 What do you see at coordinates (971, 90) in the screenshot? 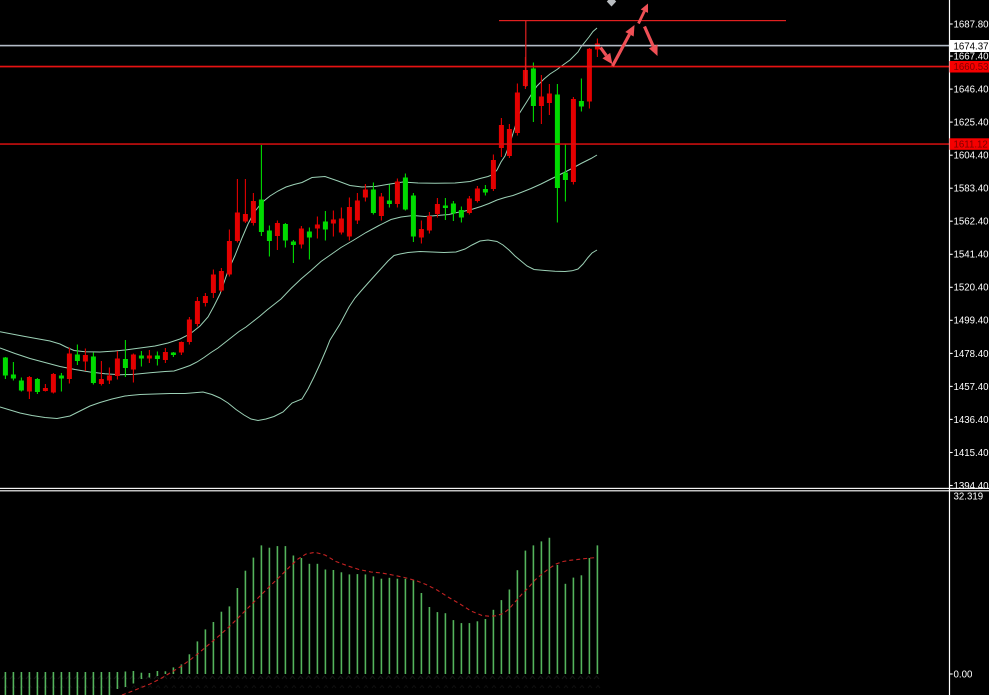
I see `svg-text: 1646.40` at bounding box center [971, 90].